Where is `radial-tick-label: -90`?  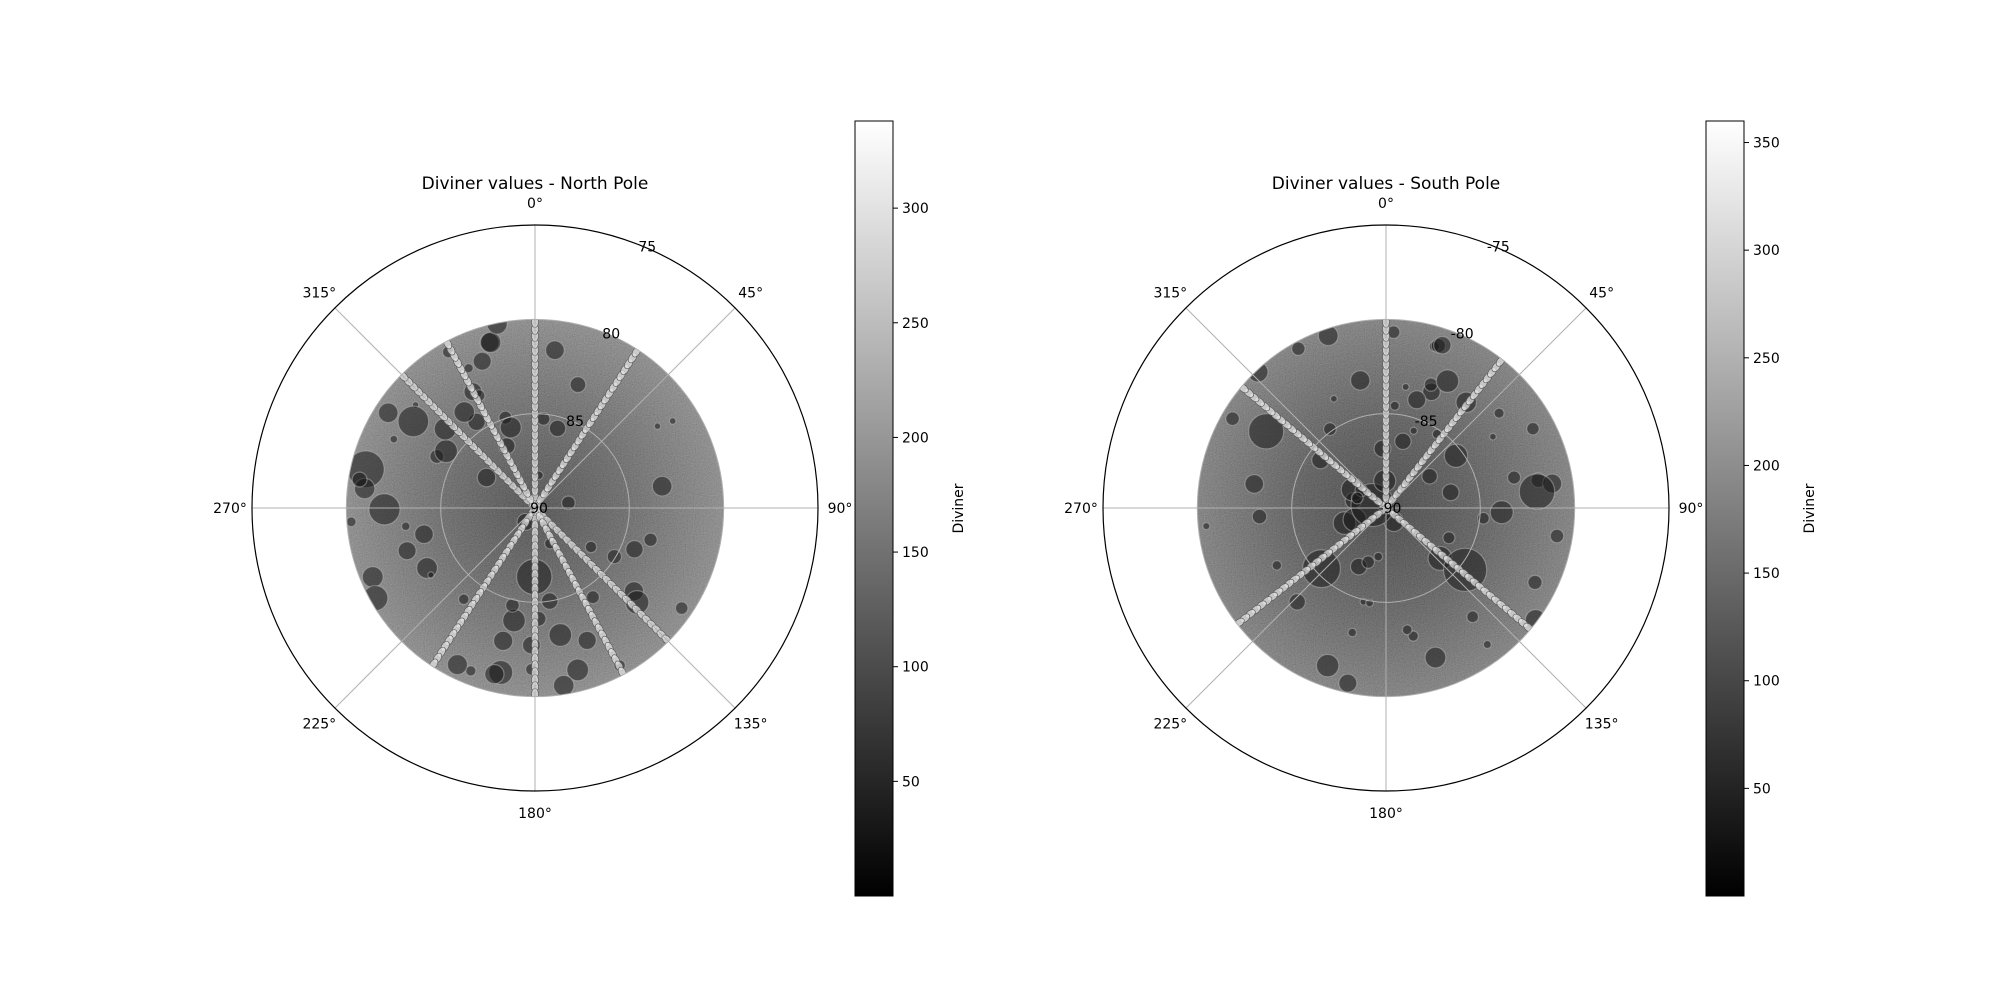
radial-tick-label: -90 is located at coordinates (1390, 509).